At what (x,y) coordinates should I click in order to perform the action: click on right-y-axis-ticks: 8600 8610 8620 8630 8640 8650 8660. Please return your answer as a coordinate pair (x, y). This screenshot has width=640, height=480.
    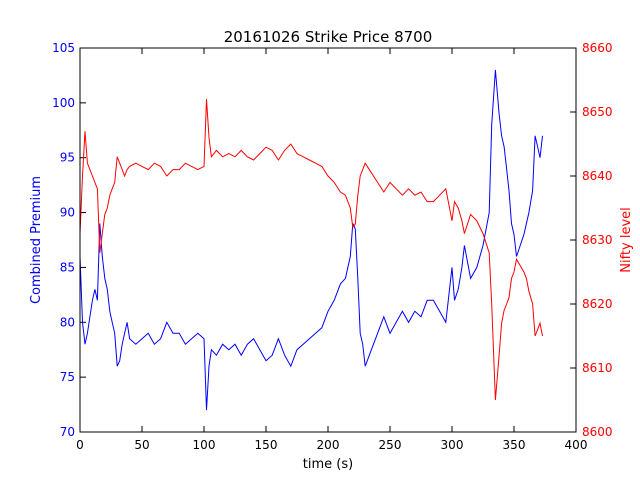
    Looking at the image, I should click on (591, 240).